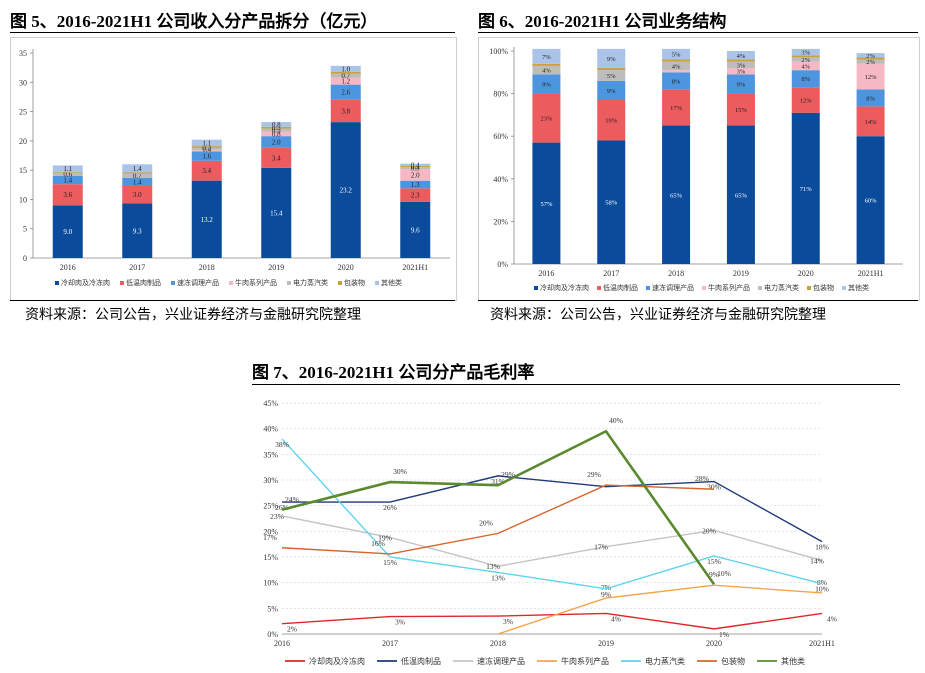 The width and height of the screenshot is (925, 673). I want to click on c5-data-label: 1.3, so click(415, 185).